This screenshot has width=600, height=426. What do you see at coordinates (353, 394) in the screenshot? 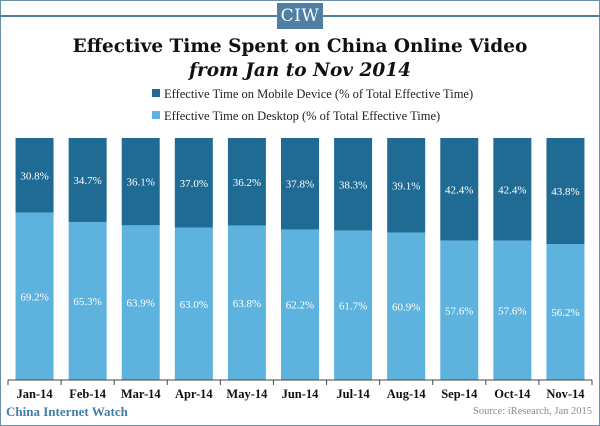
I see `x-tick-label-Jul-14: Jul-14` at bounding box center [353, 394].